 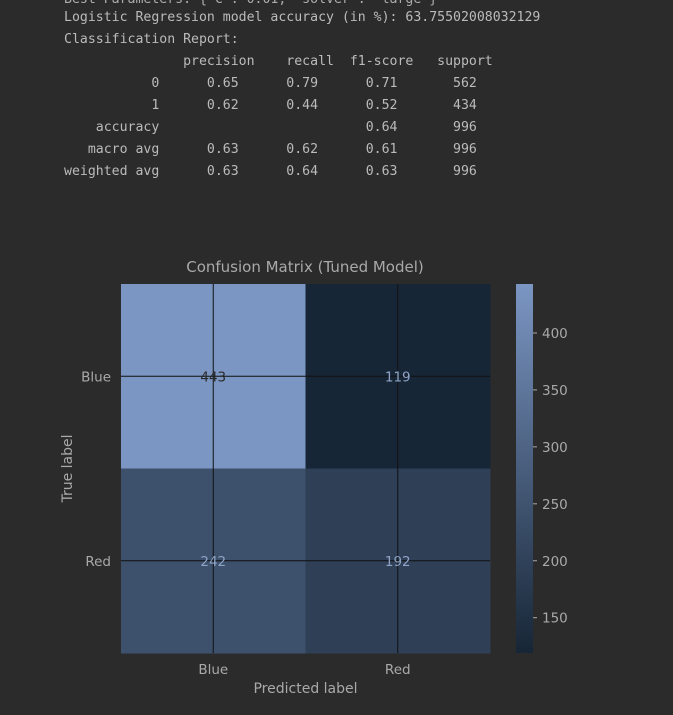 I want to click on console-line-report-heading: Classification Report:, so click(x=151, y=39).